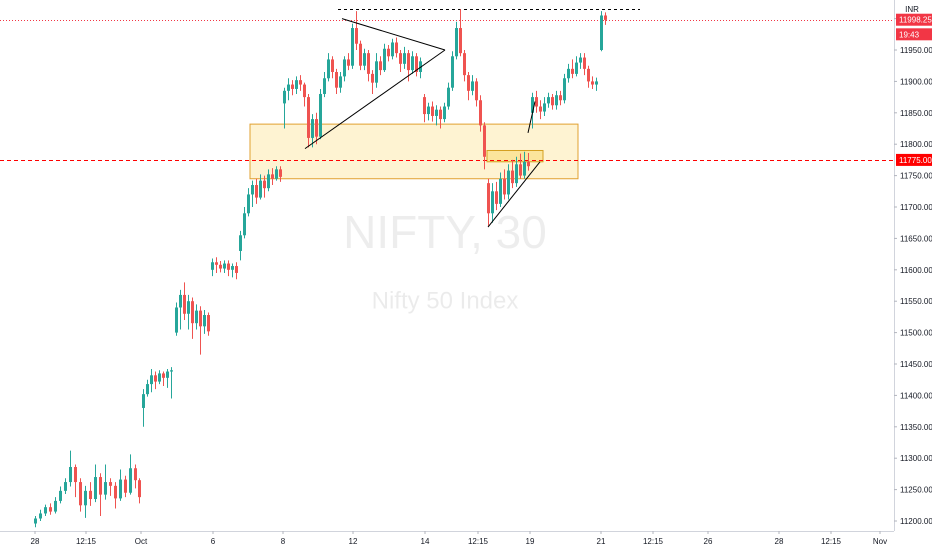  What do you see at coordinates (445, 232) in the screenshot?
I see `watermark-symbol: NIFTY, 30` at bounding box center [445, 232].